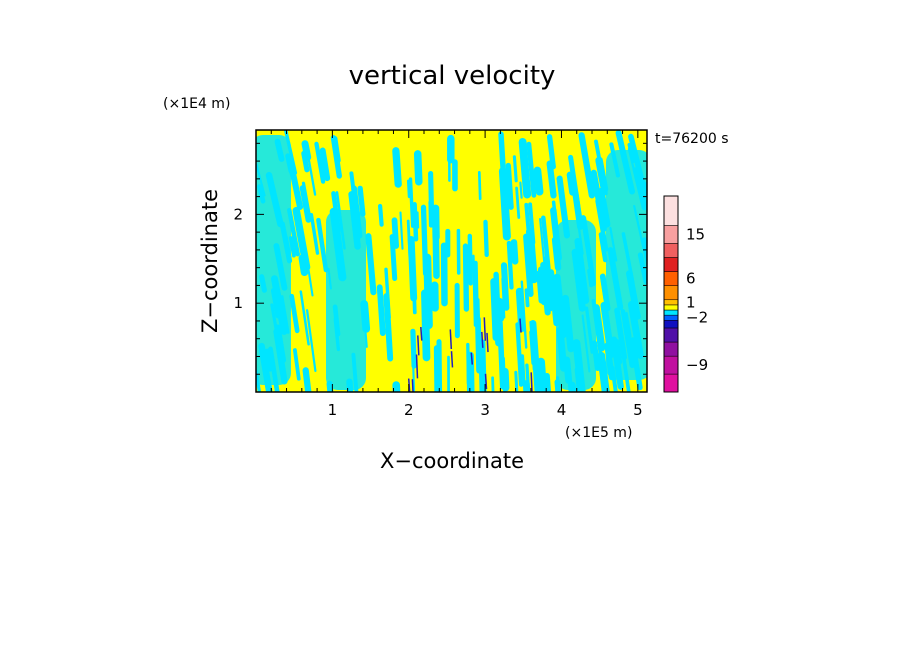 Image resolution: width=904 pixels, height=654 pixels. I want to click on x-tick-label: 5, so click(638, 410).